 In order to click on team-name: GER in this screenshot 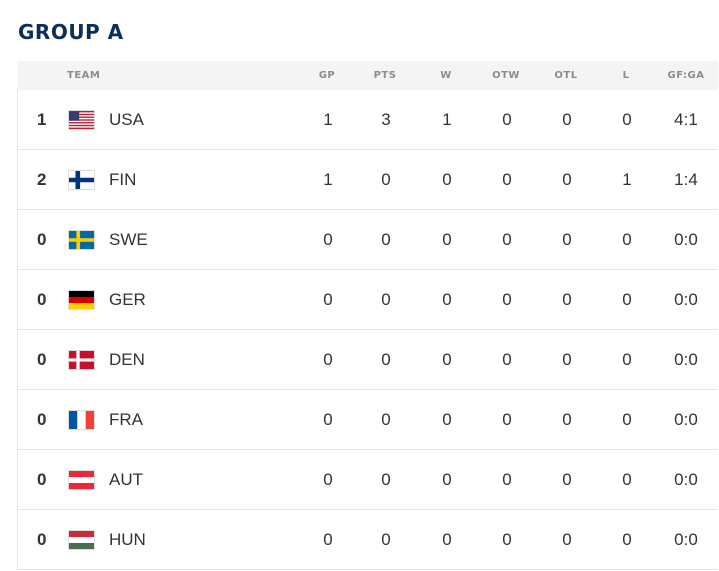, I will do `click(127, 299)`.